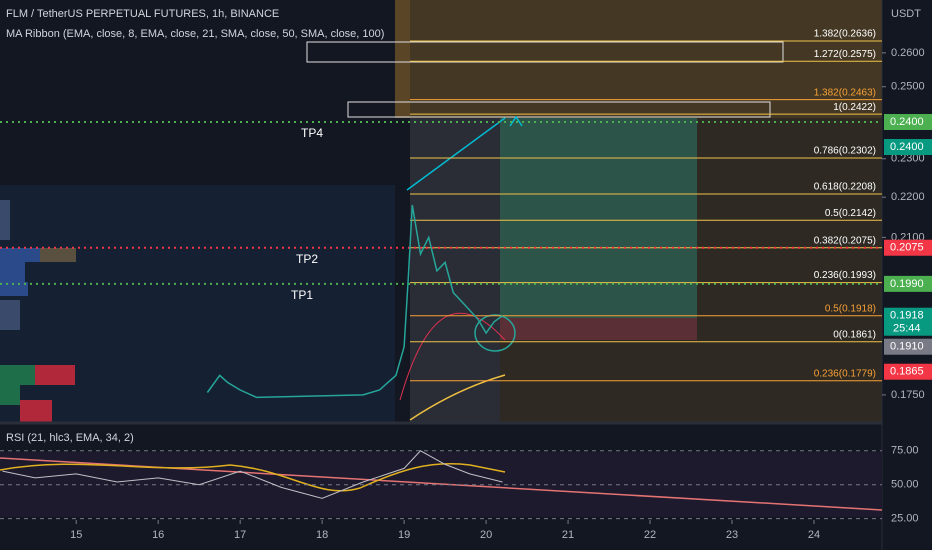  I want to click on zone-gray, so click(455, 270).